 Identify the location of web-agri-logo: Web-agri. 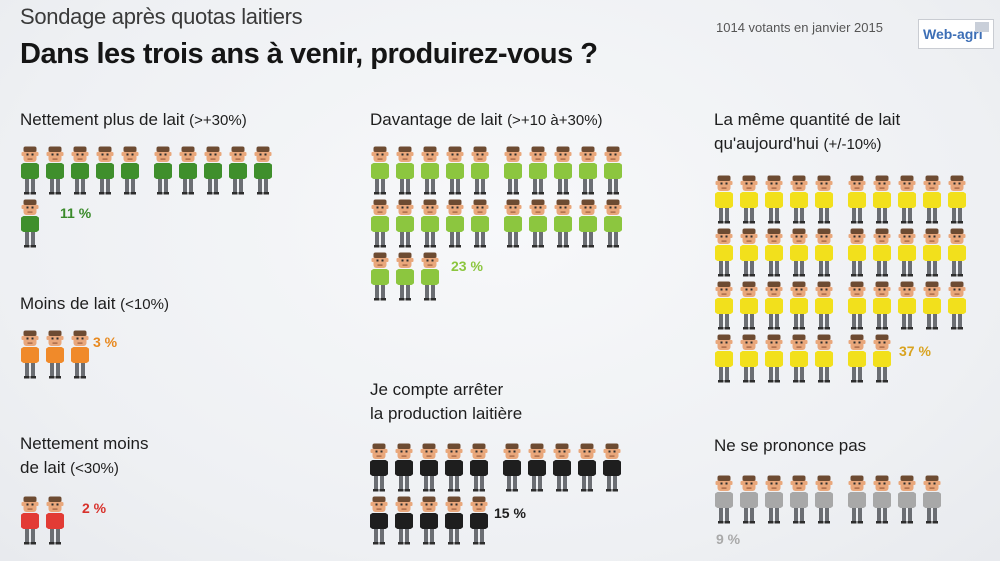
(956, 34).